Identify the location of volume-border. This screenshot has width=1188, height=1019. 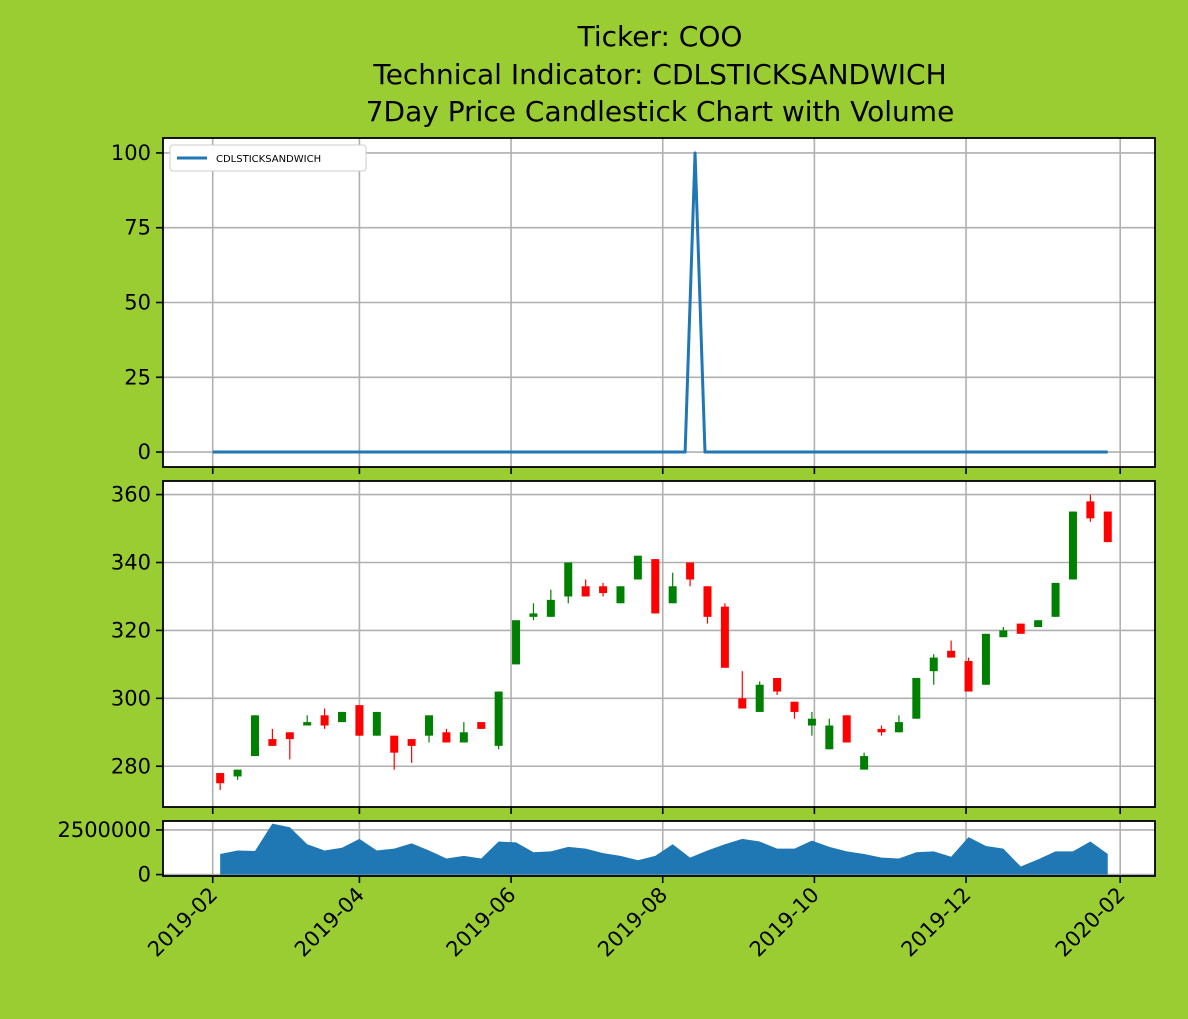
(659, 848).